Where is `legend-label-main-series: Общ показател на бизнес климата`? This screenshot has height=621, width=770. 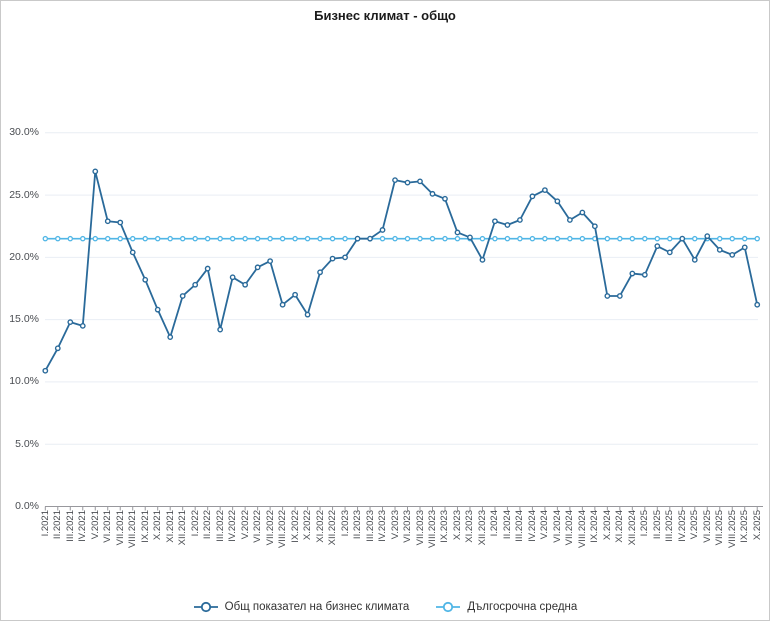 legend-label-main-series: Общ показател на бизнес климата is located at coordinates (317, 607).